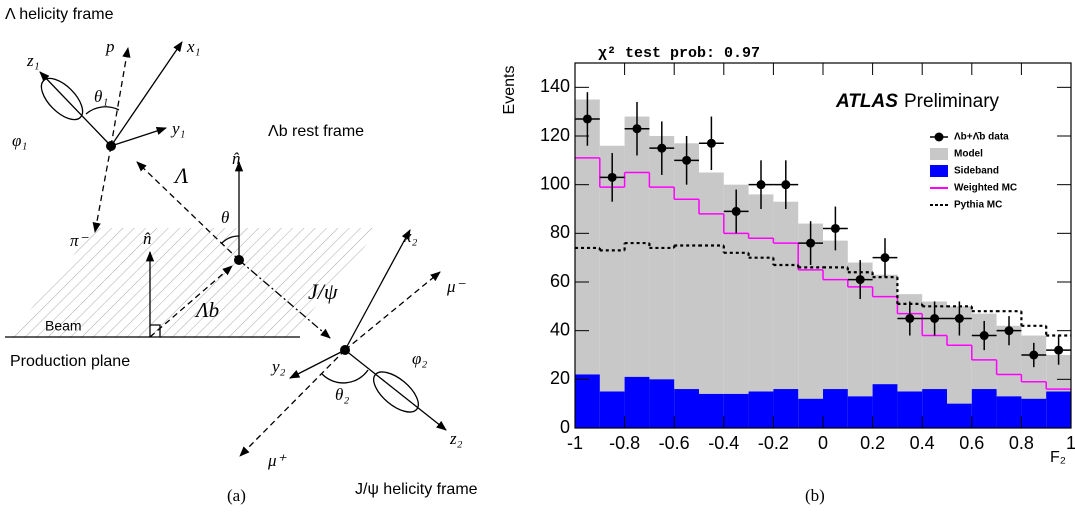 This screenshot has height=523, width=1075. What do you see at coordinates (120, 96) in the screenshot?
I see `p-arrow` at bounding box center [120, 96].